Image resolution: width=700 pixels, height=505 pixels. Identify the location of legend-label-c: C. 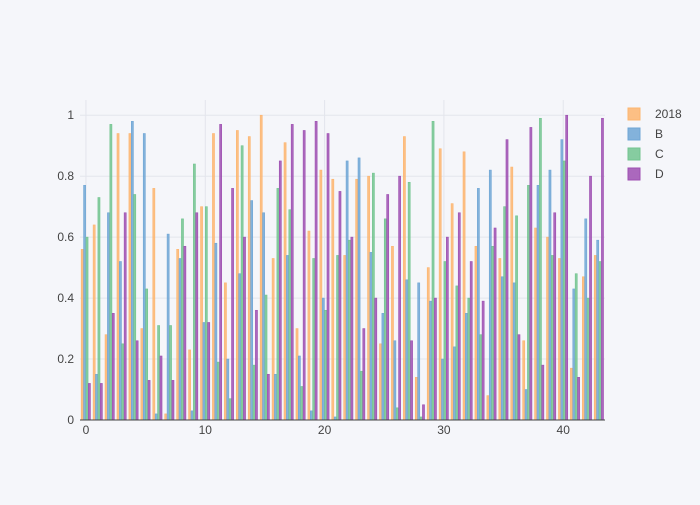
(659, 154).